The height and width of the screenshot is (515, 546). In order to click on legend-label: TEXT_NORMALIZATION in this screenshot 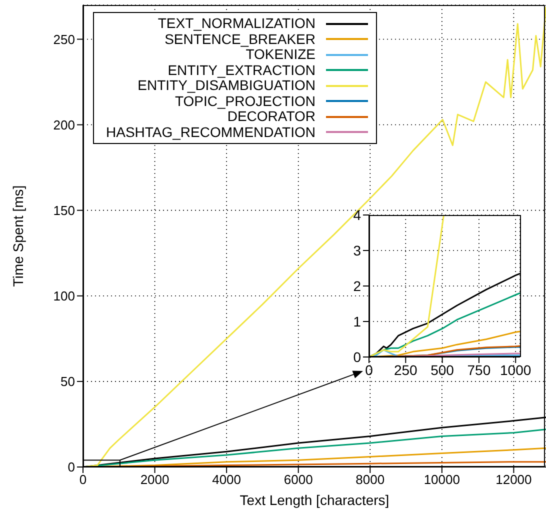, I will do `click(237, 23)`.